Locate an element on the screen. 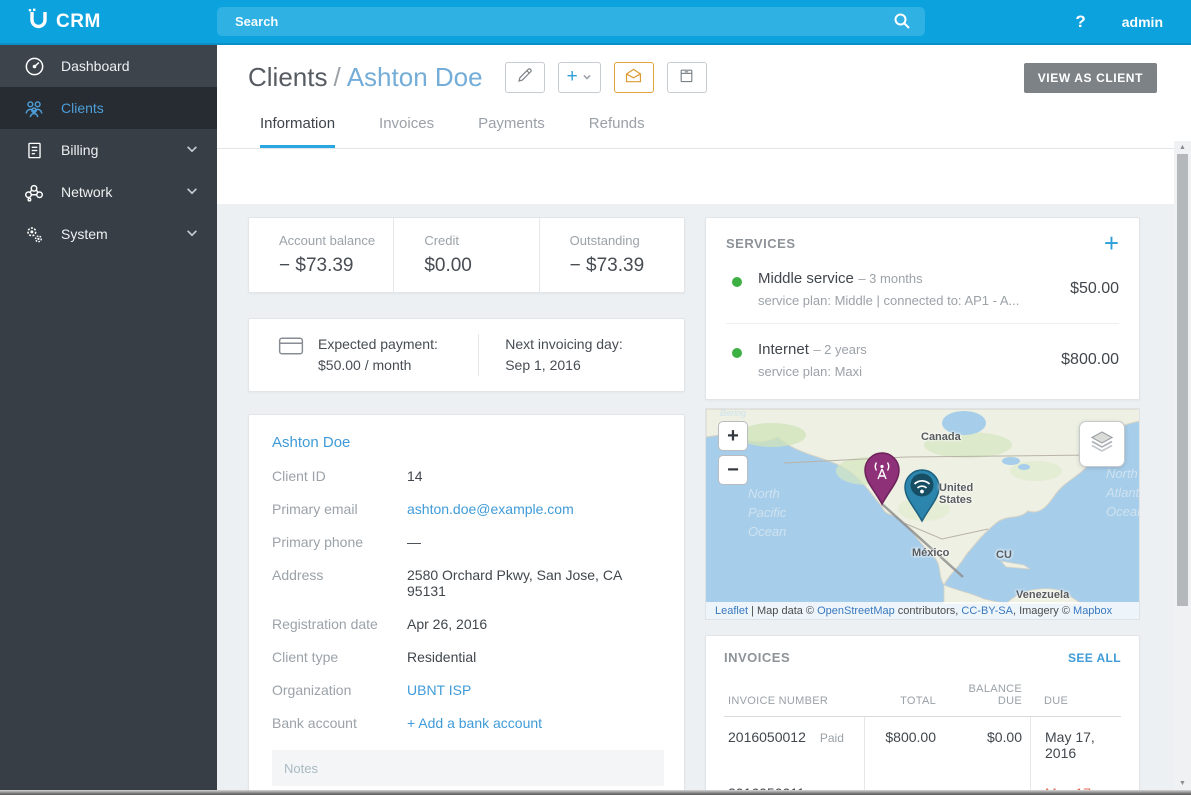 The width and height of the screenshot is (1191, 795). map-zoom-control: + − is located at coordinates (733, 453).